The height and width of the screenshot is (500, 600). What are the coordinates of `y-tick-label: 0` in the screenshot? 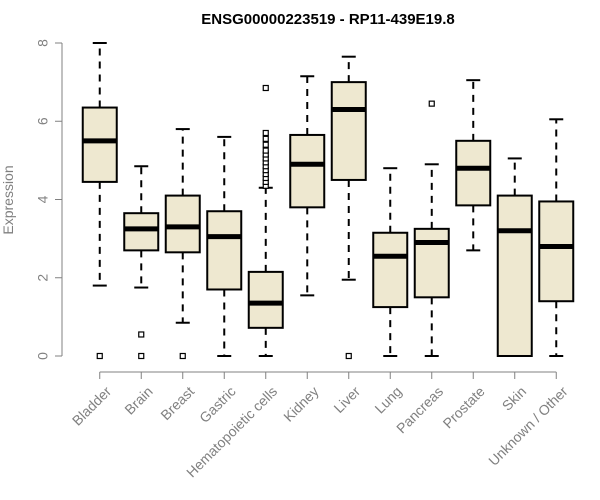 It's located at (43, 356).